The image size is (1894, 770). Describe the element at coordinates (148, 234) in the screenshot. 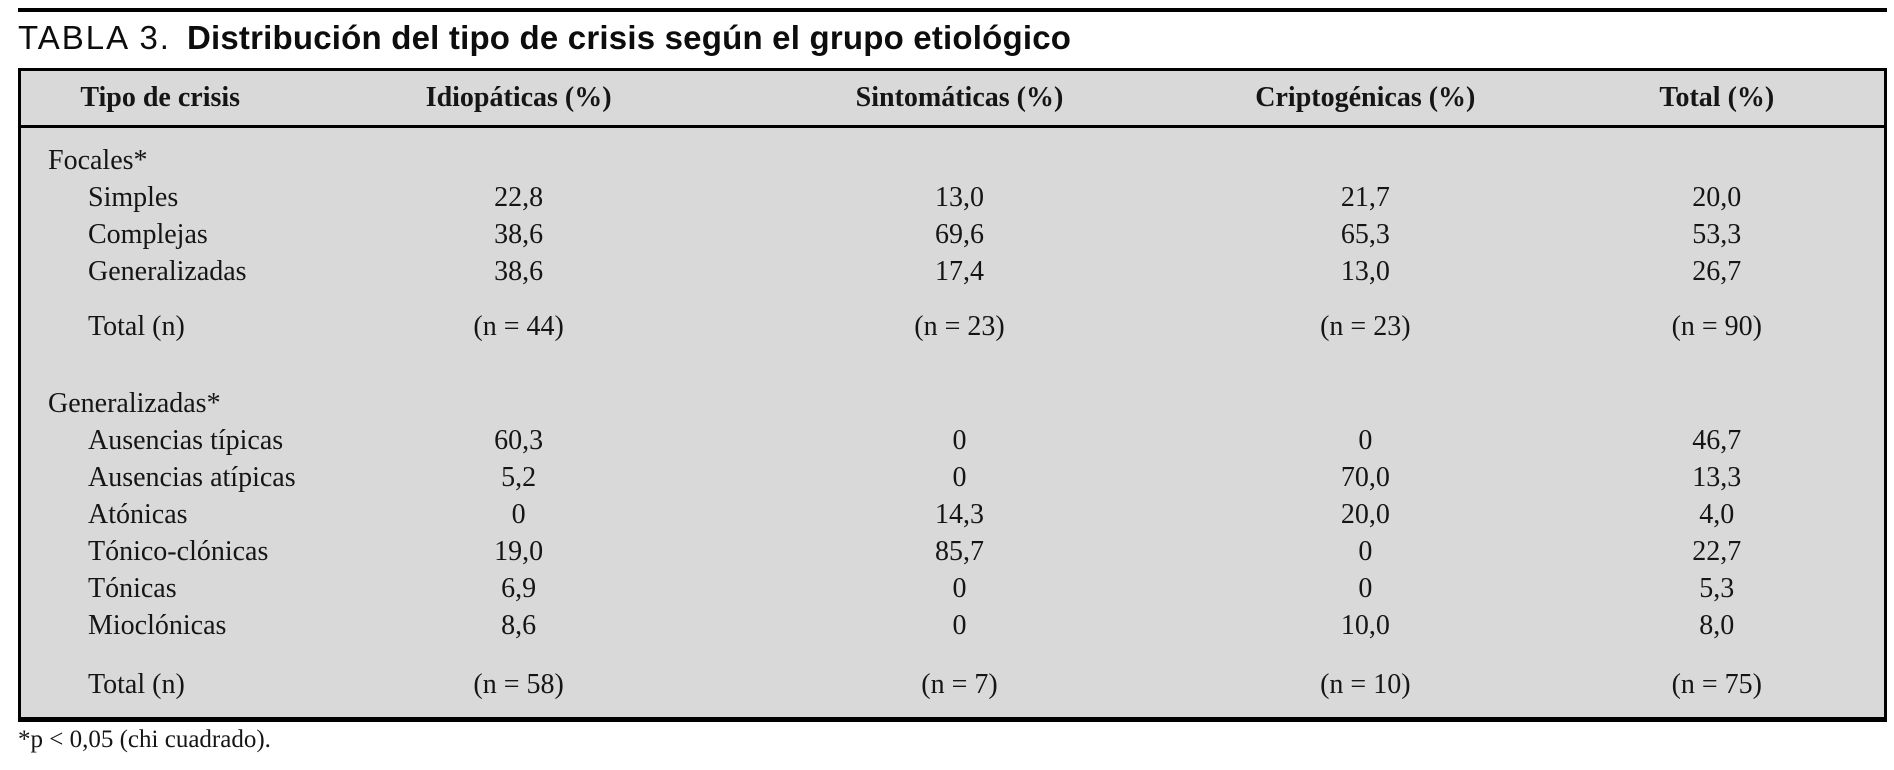

I see `row-label: Complejas` at that location.